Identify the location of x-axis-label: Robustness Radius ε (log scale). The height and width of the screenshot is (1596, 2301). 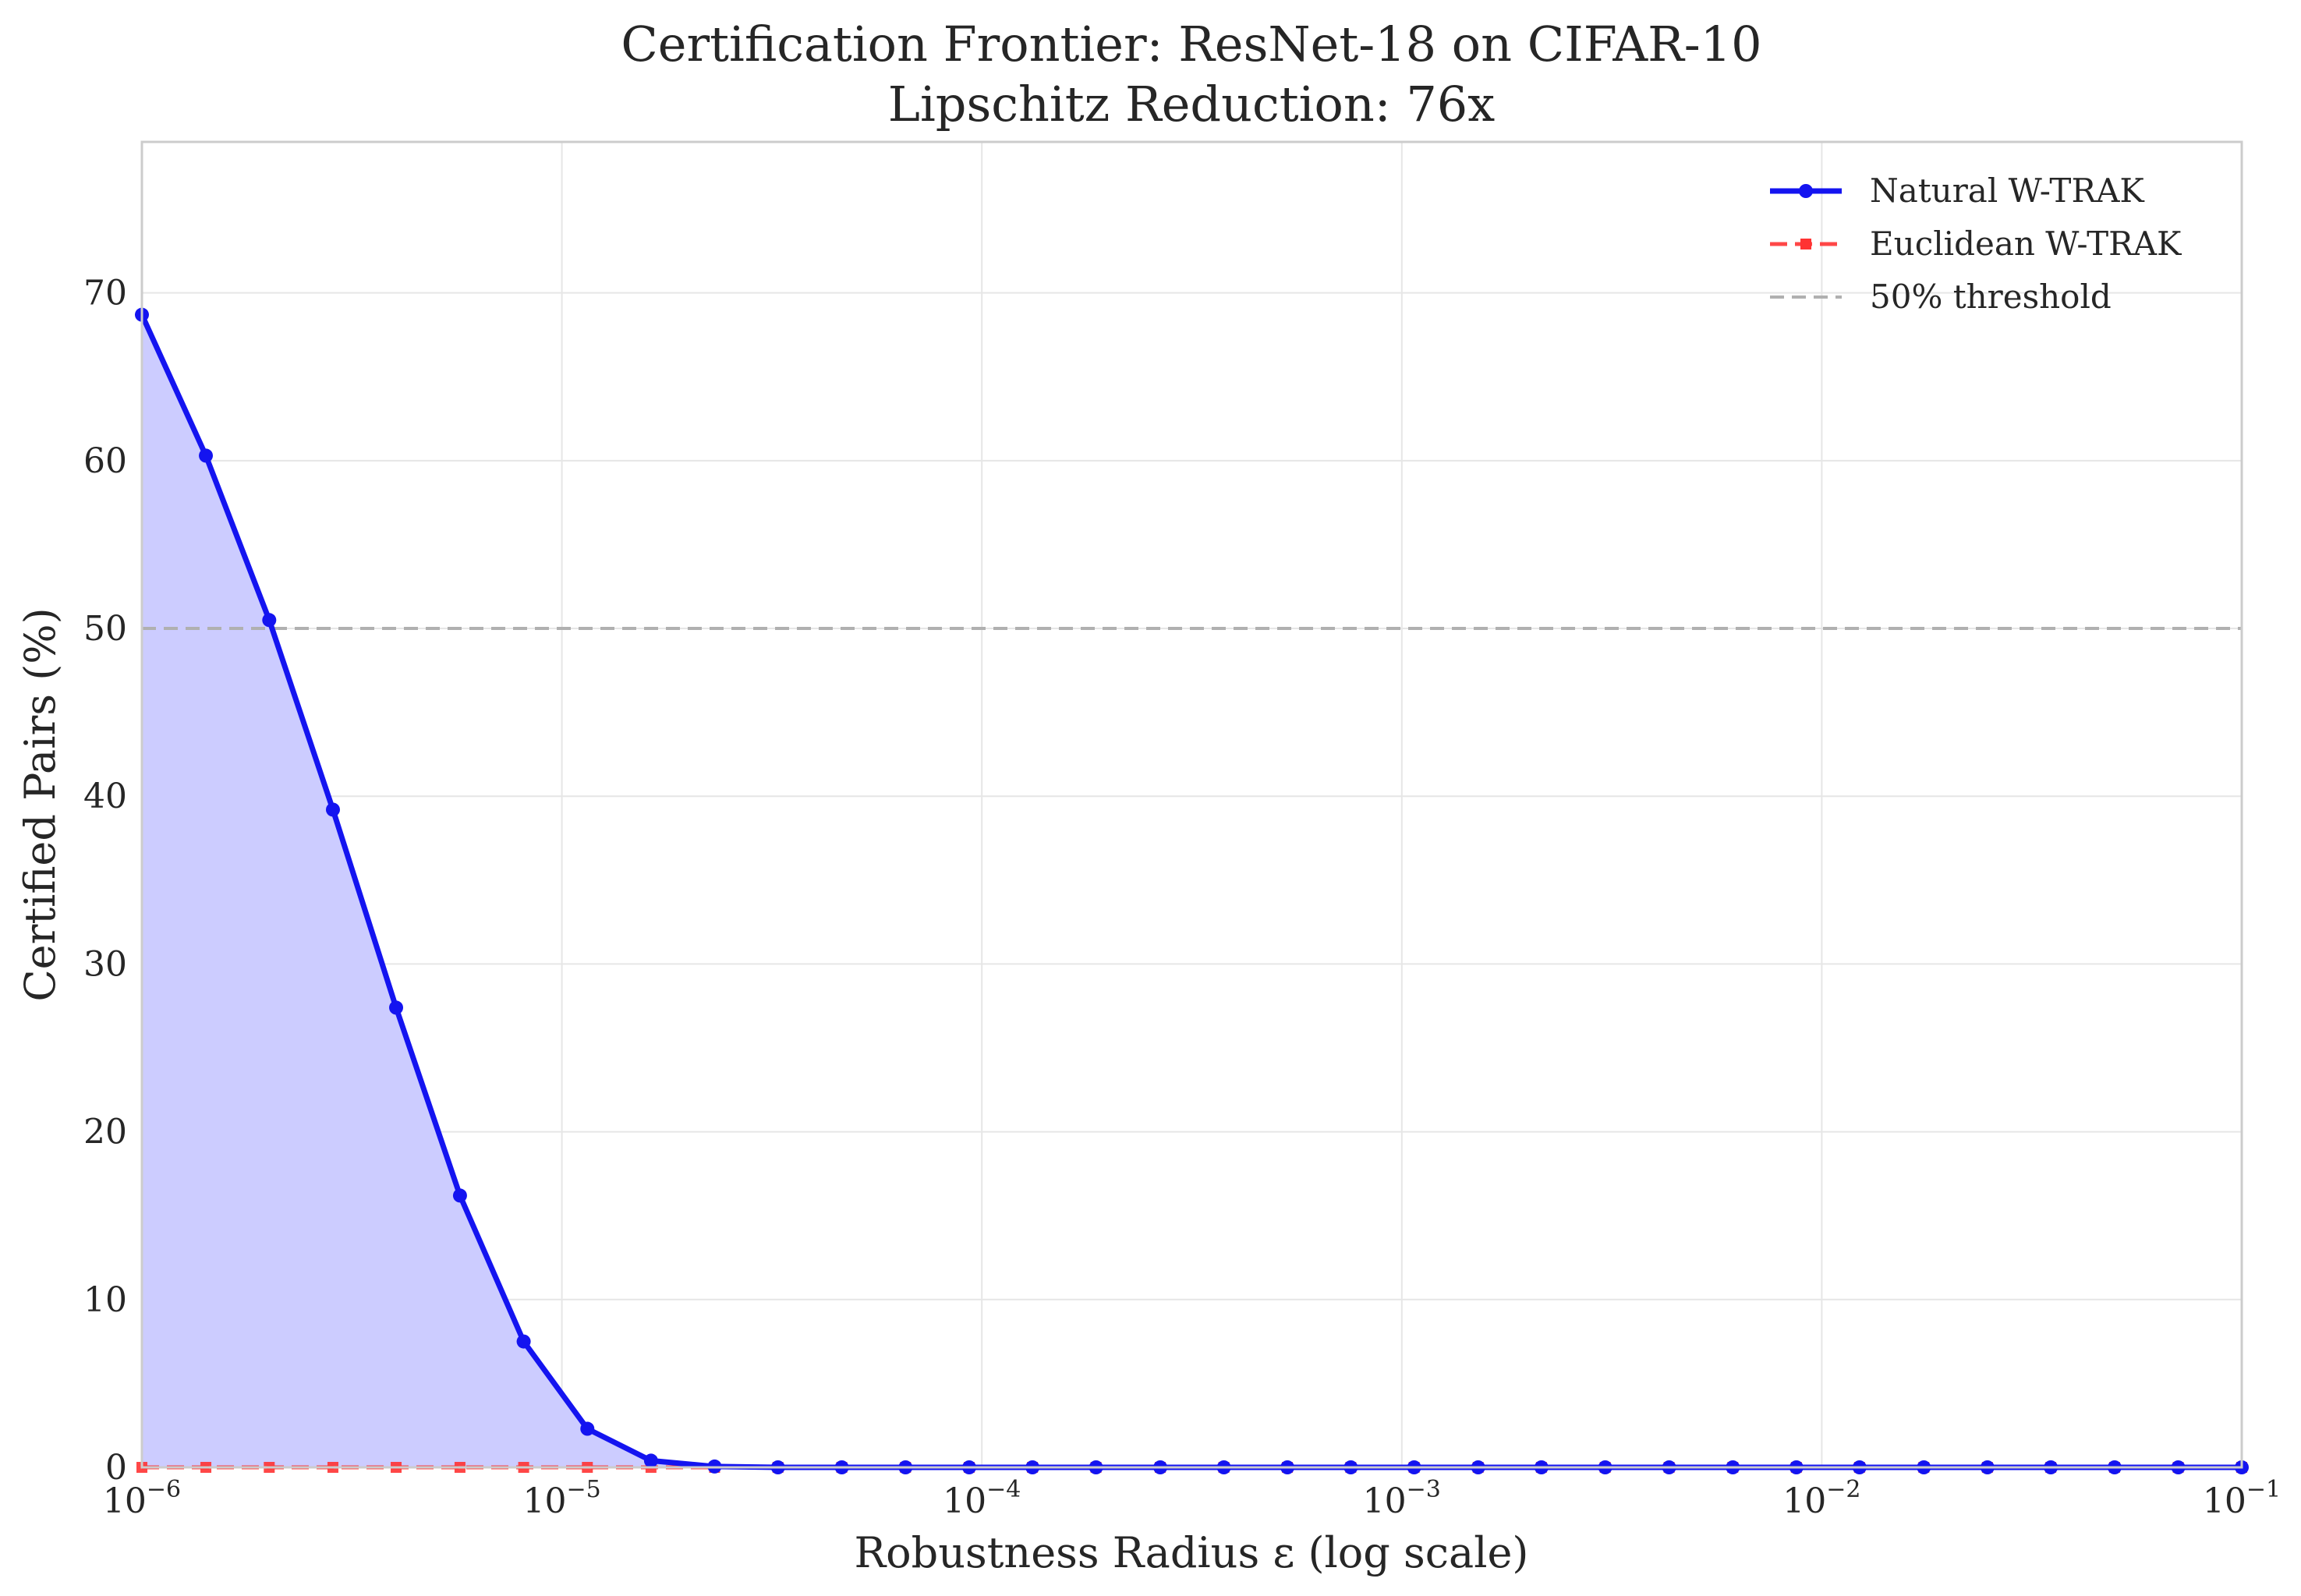
(1191, 1552).